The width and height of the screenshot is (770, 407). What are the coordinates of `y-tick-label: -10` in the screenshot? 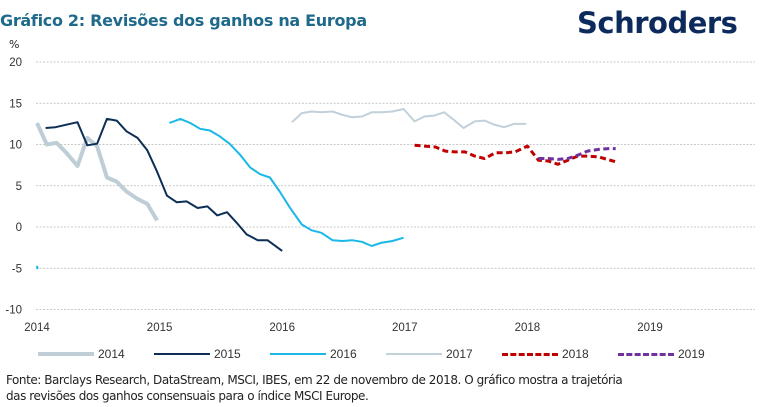 It's located at (13, 311).